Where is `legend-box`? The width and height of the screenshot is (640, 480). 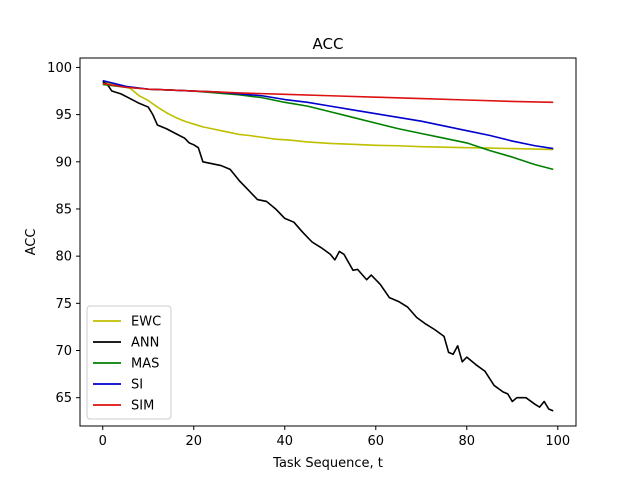 legend-box is located at coordinates (129, 362).